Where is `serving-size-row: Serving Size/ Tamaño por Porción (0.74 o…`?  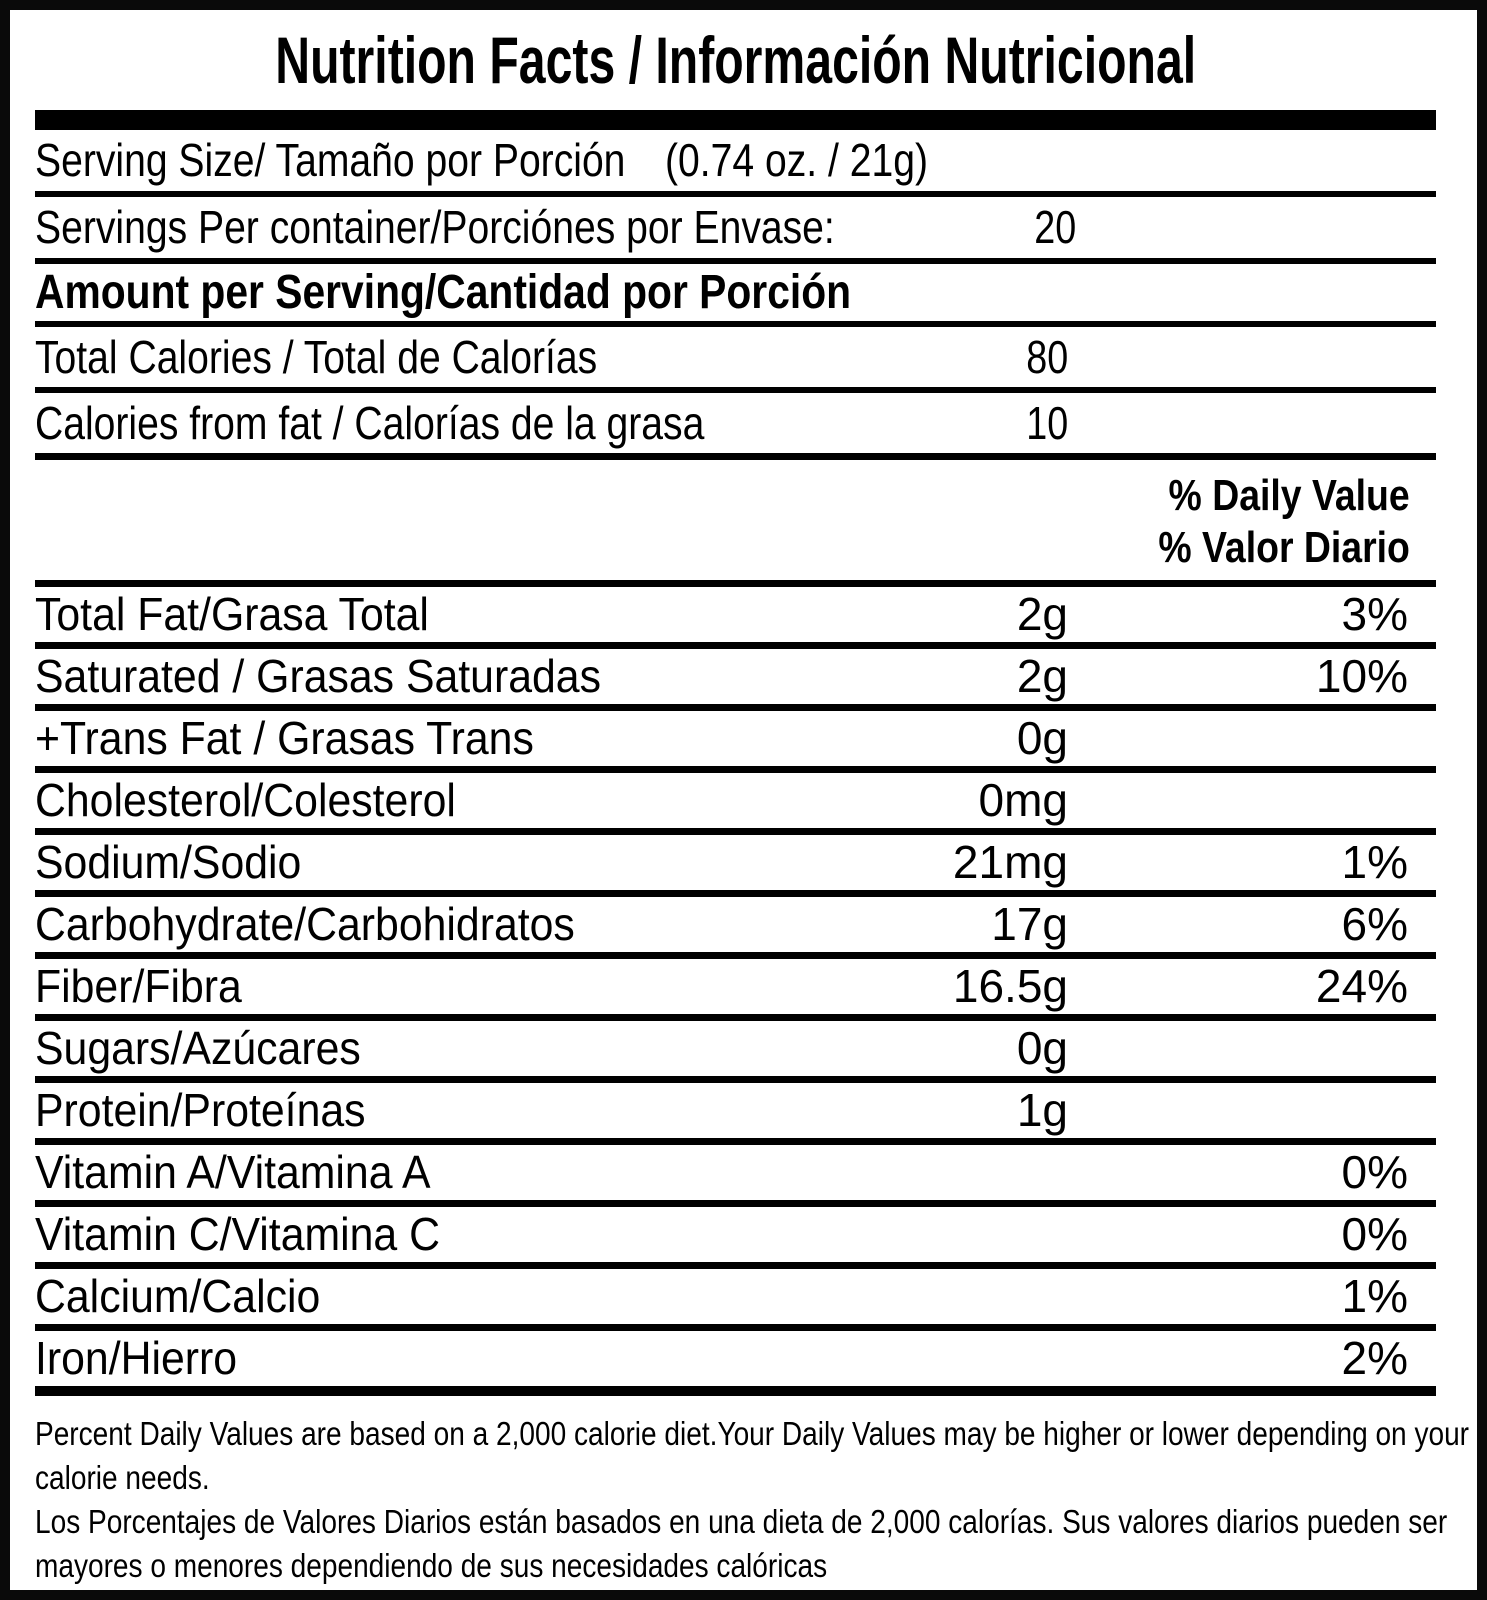
serving-size-row: Serving Size/ Tamaño por Porción (0.74 o… is located at coordinates (735, 160).